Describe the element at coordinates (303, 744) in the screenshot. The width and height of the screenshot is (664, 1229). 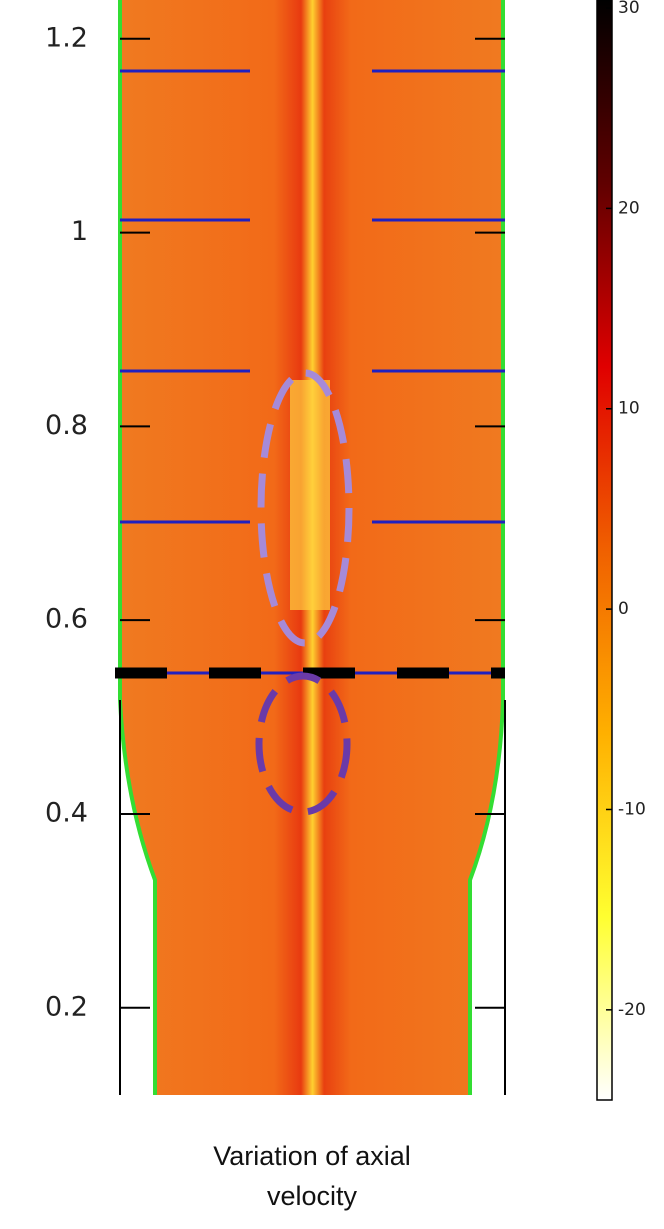
I see `region-lower` at that location.